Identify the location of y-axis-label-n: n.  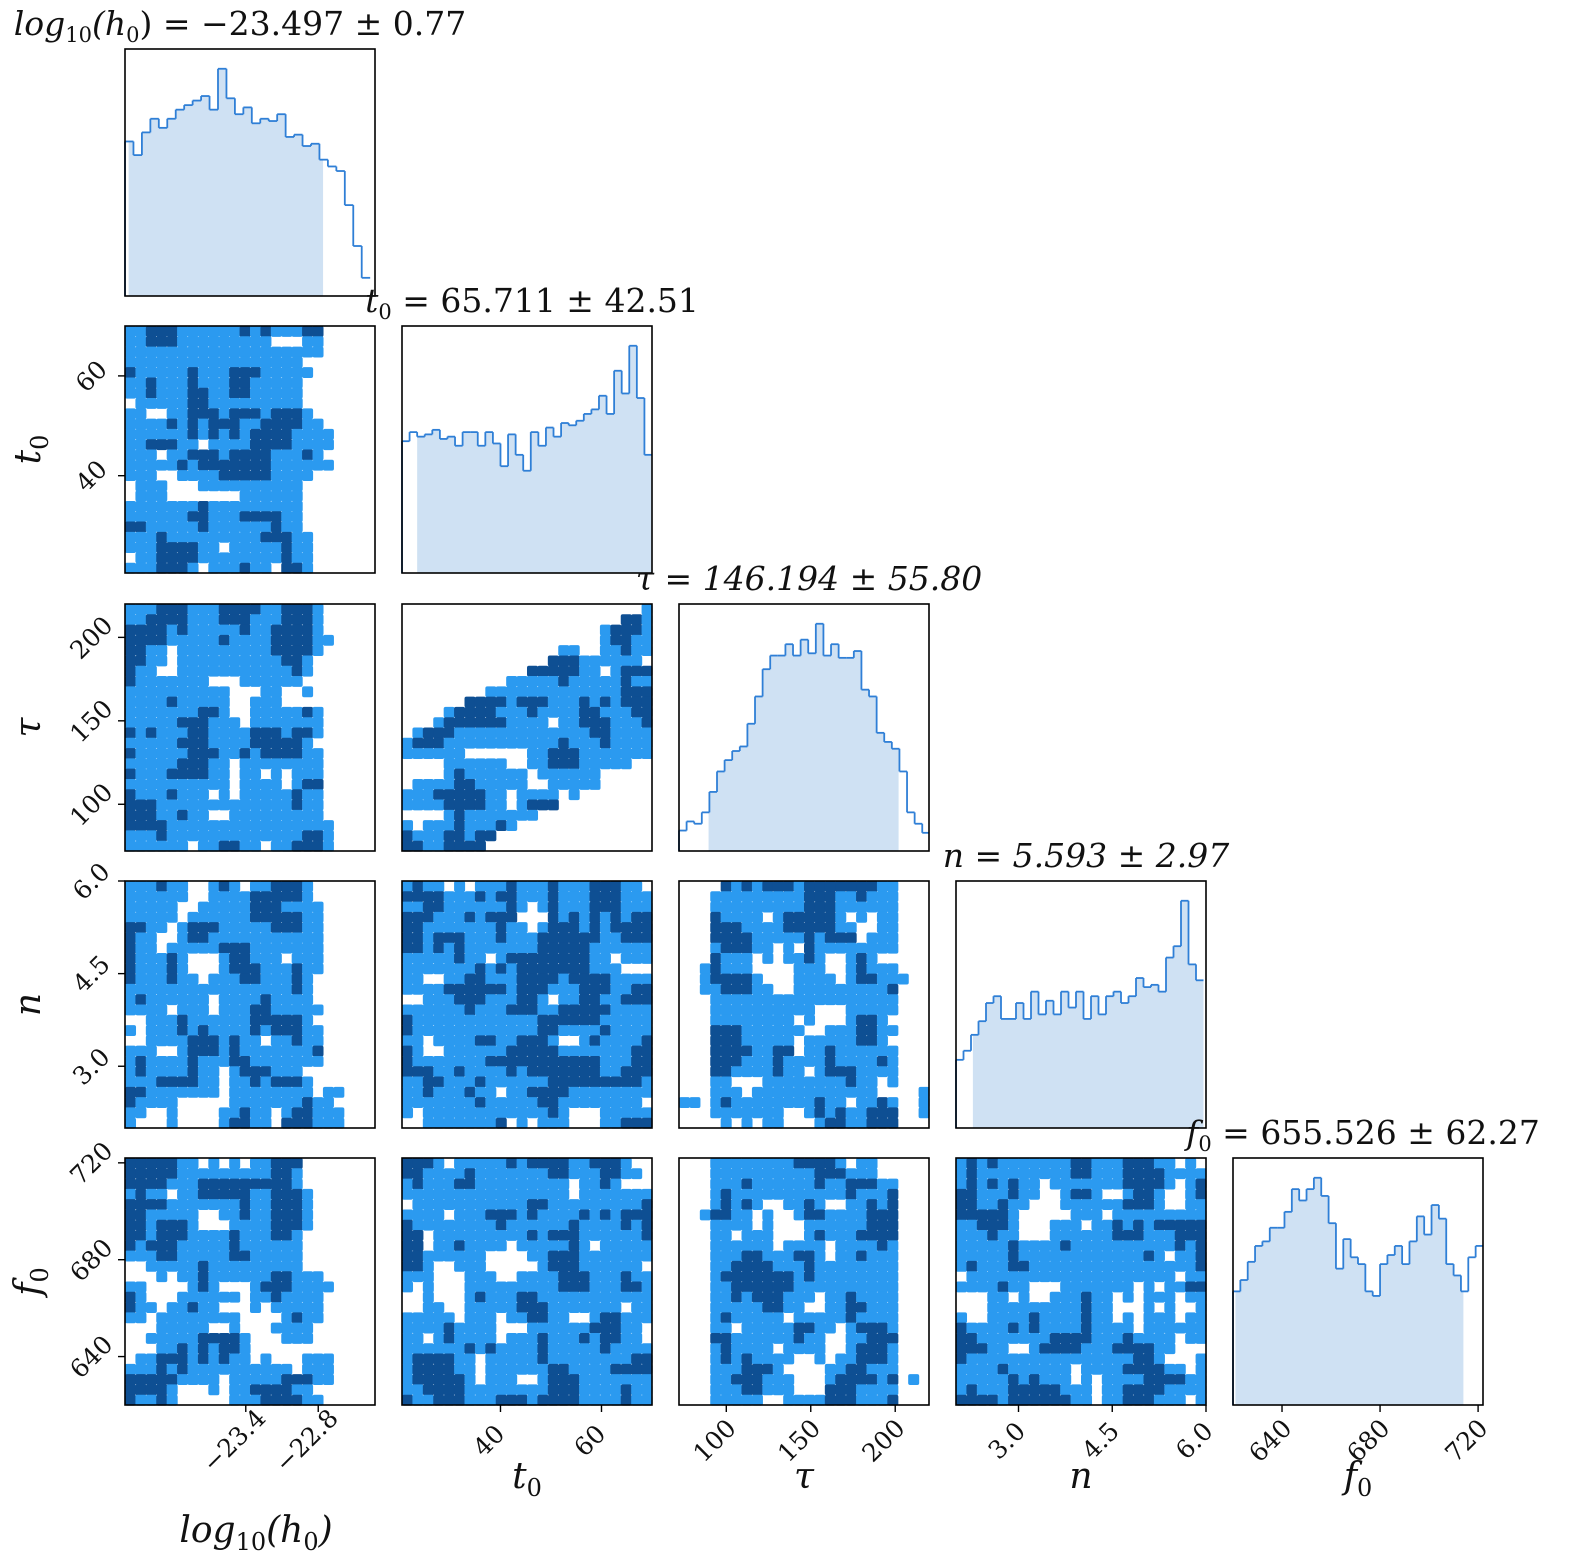
(28, 1004).